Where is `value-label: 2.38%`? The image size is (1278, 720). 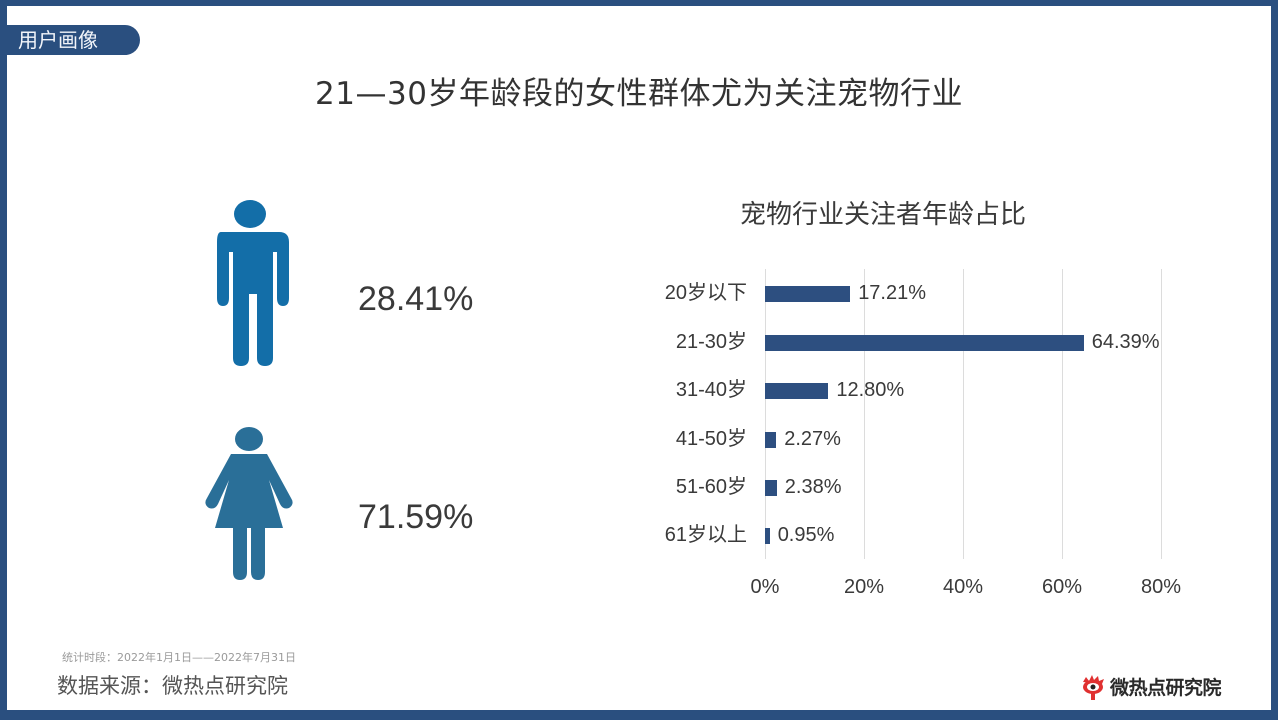
value-label: 2.38% is located at coordinates (813, 487).